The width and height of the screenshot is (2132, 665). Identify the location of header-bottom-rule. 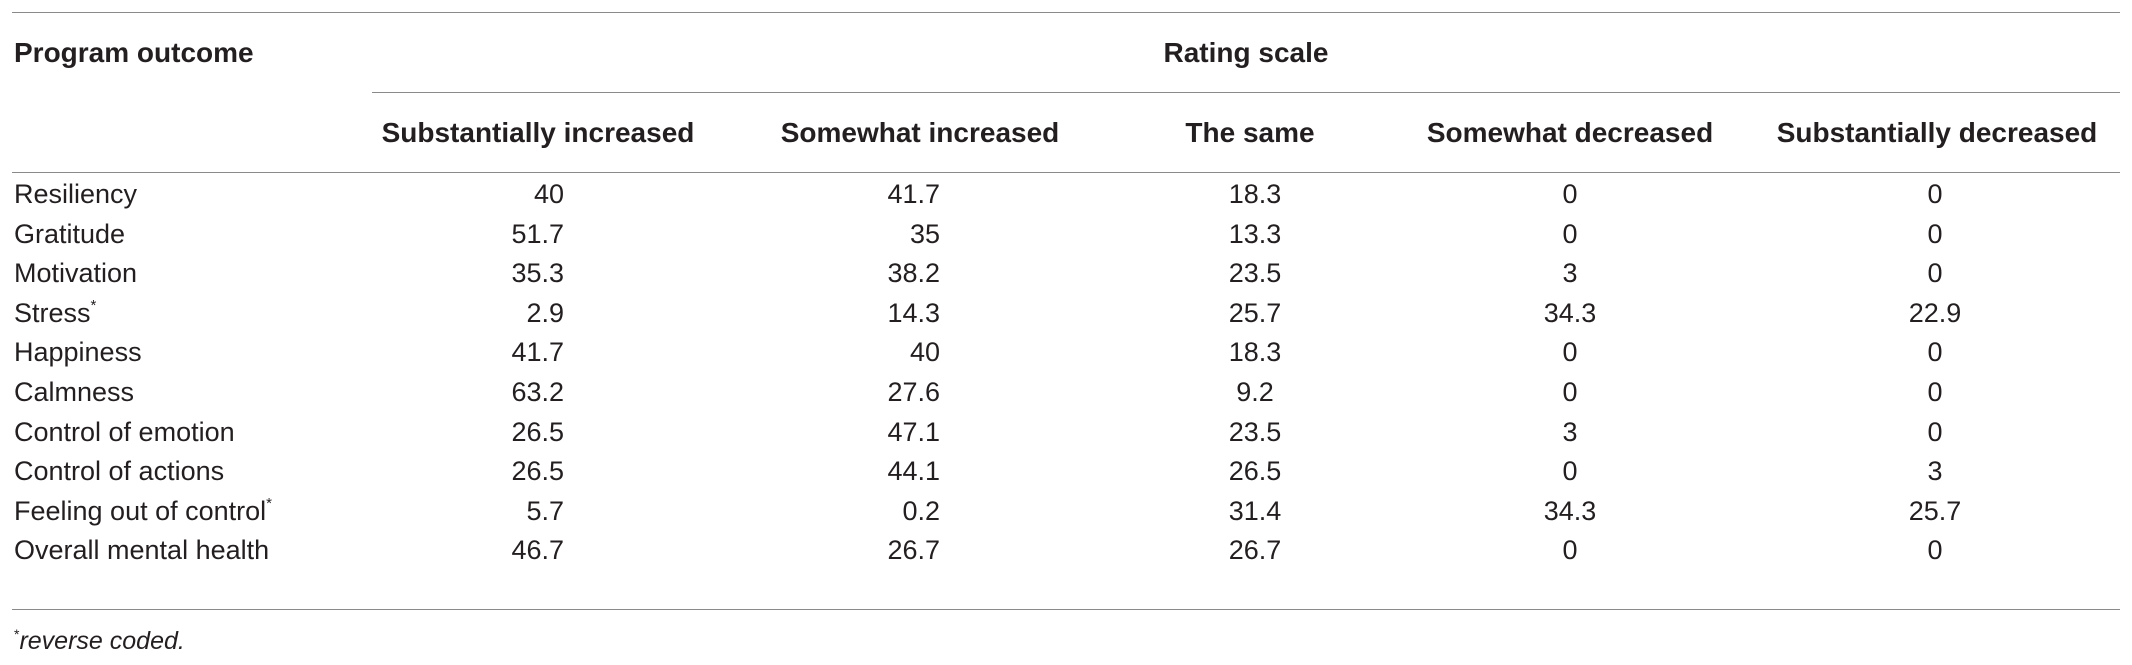
(1066, 172).